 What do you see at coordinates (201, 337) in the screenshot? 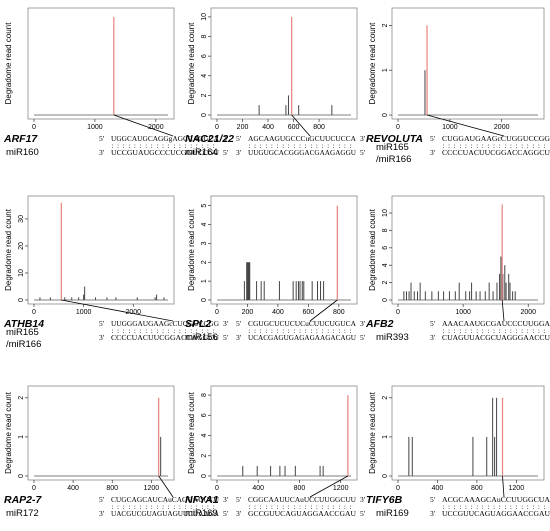
I see `mirna-label: miR156` at bounding box center [201, 337].